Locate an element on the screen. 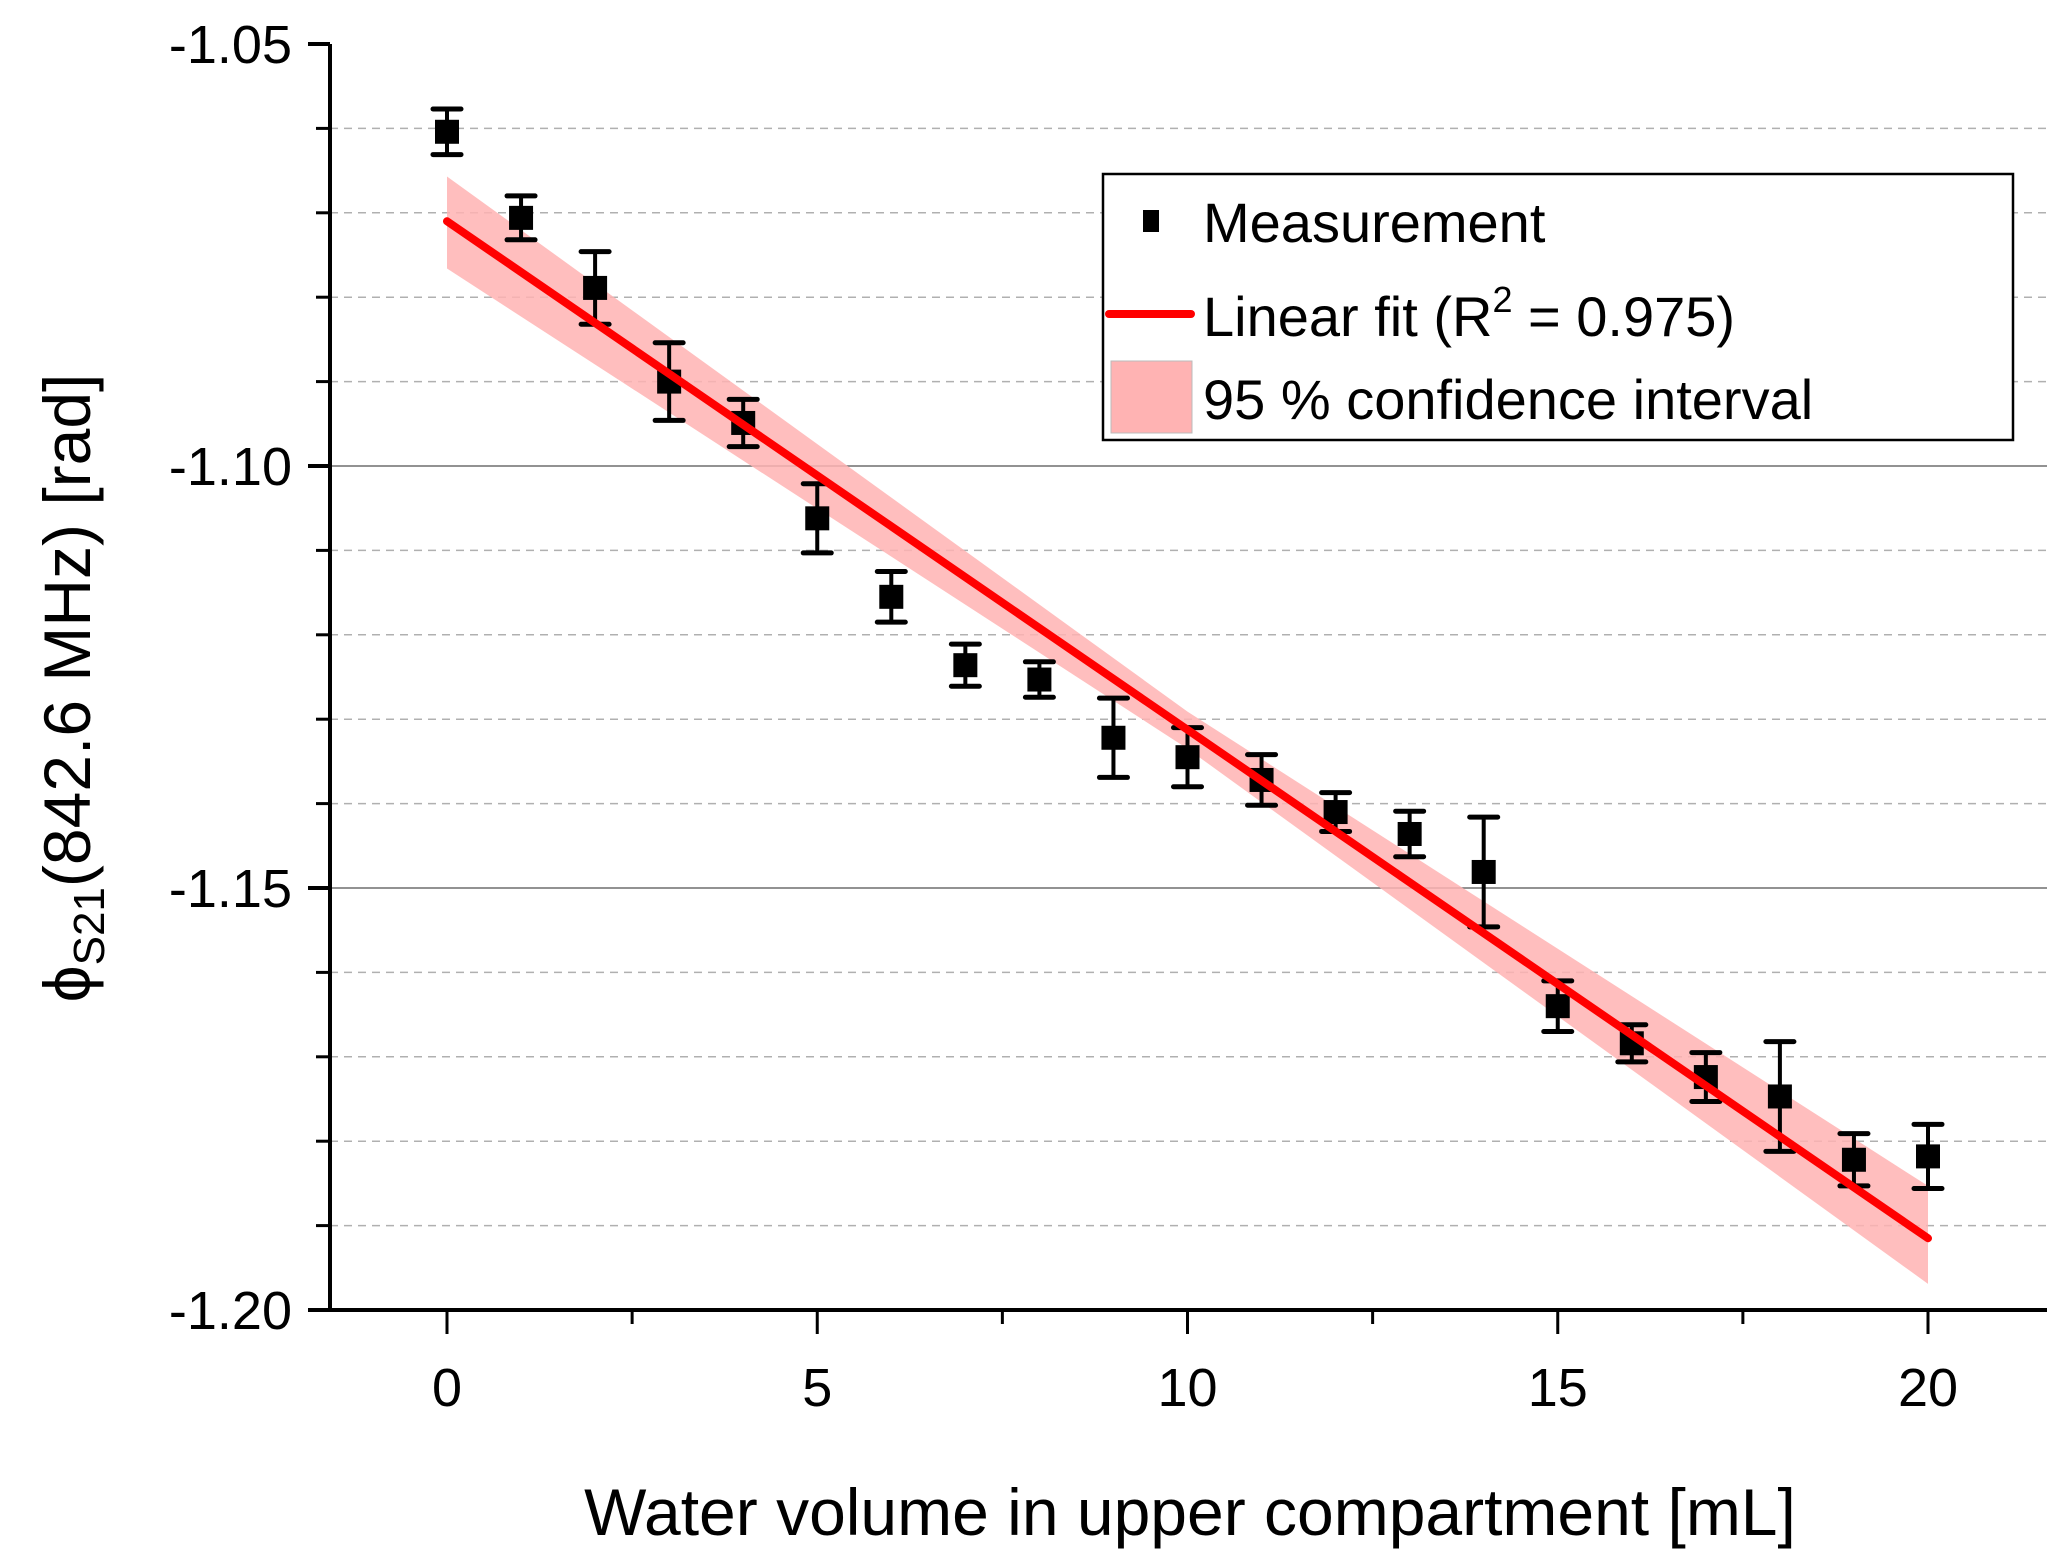  x-tick-label: 10 is located at coordinates (1187, 1388).